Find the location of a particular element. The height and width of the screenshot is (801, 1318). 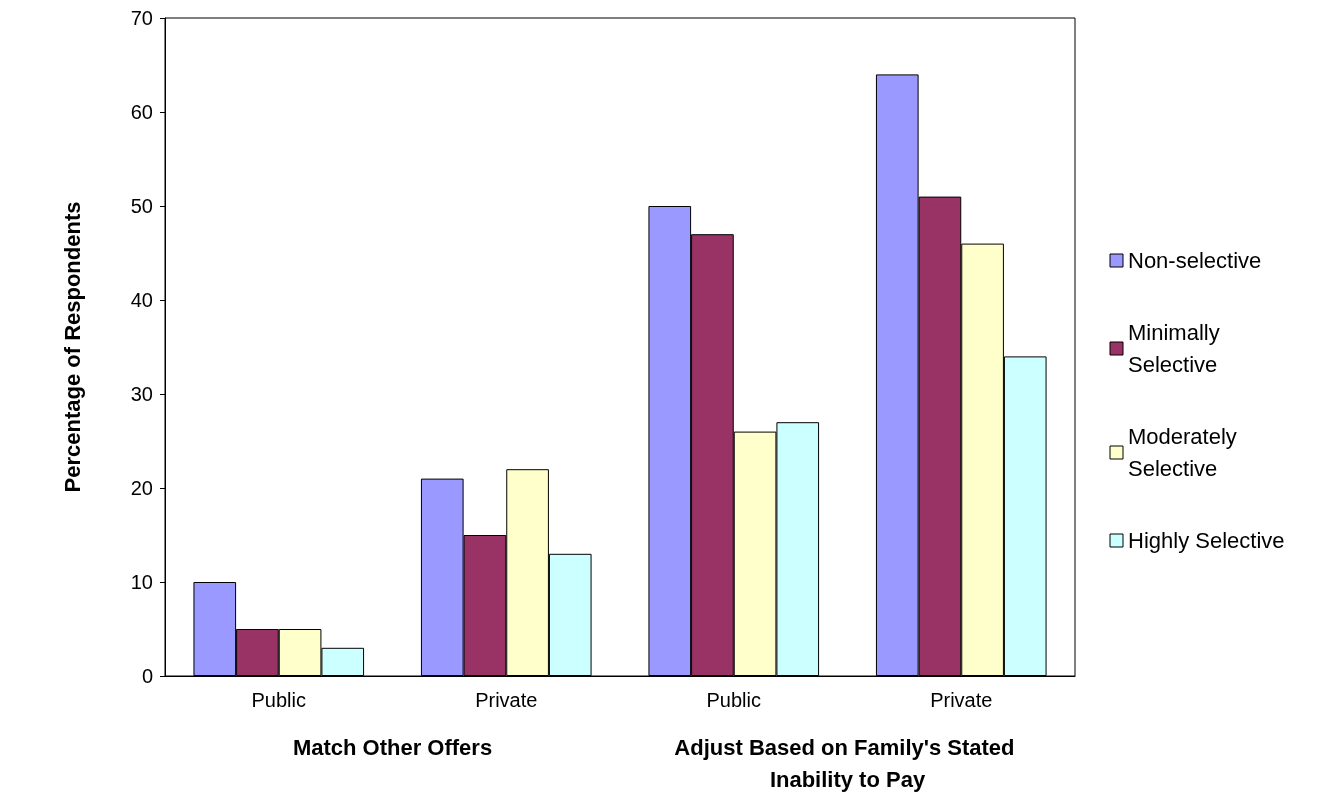

text: Adjust Based on Family's Stated Inability to Pay is located at coordinates (847, 763).